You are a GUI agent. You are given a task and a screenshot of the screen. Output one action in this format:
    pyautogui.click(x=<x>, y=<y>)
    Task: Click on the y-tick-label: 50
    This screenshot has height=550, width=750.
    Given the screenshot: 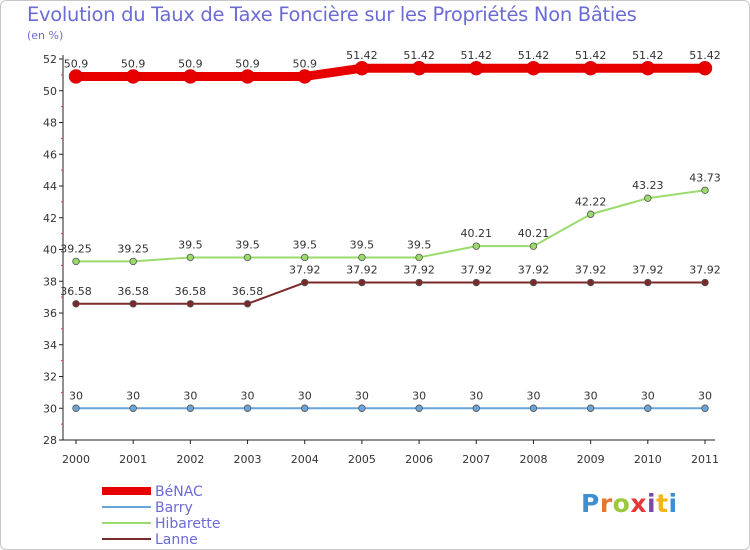 What is the action you would take?
    pyautogui.click(x=50, y=91)
    